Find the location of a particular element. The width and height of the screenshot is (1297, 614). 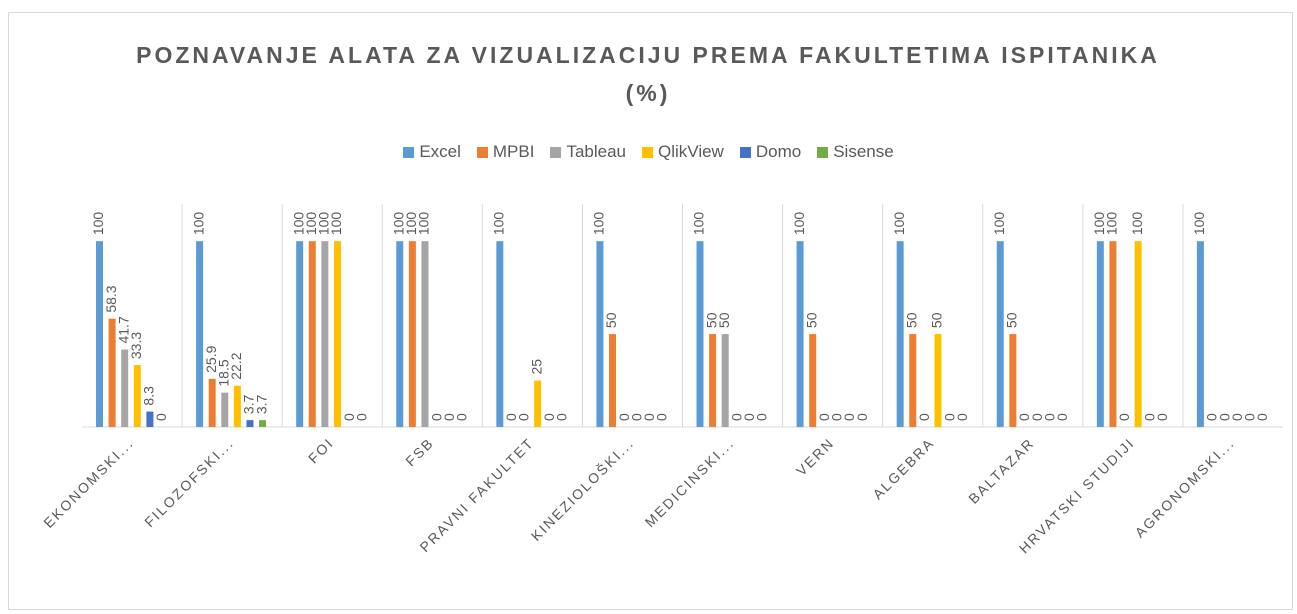

x-tick-label: VERN is located at coordinates (815, 456).